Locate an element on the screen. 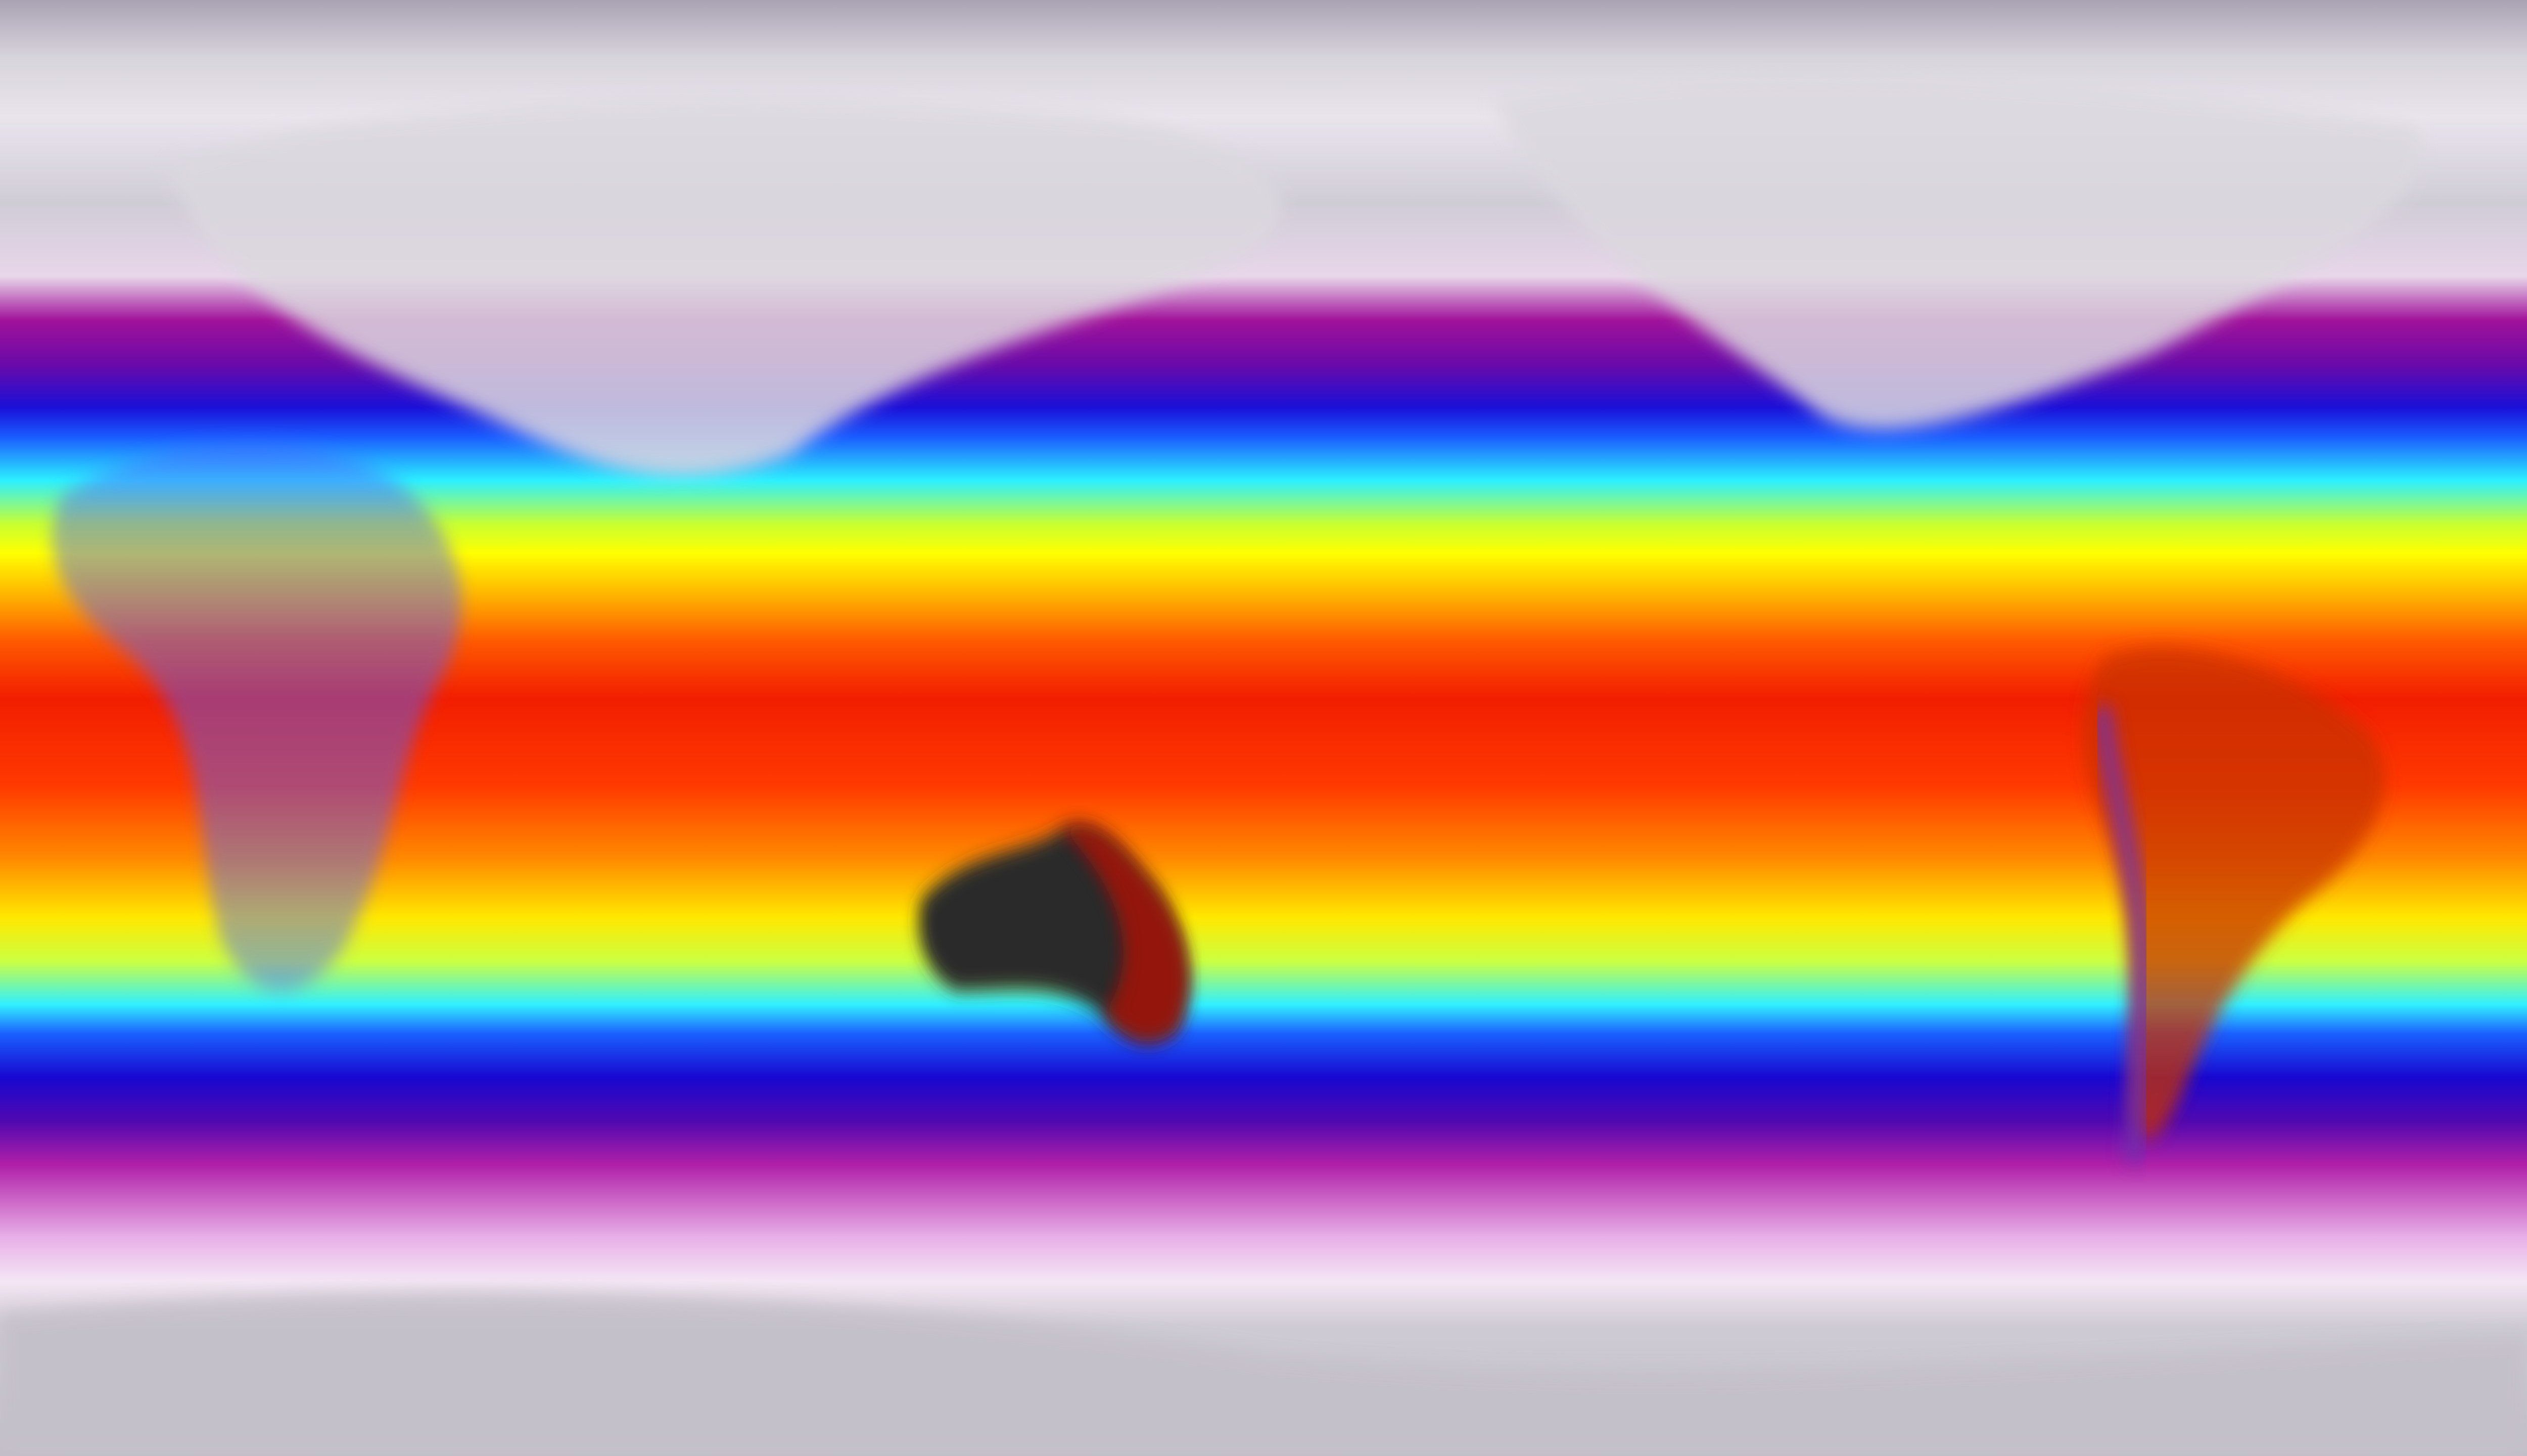 Image resolution: width=2527 pixels, height=1456 pixels. australia-edge is located at coordinates (1125, 933).